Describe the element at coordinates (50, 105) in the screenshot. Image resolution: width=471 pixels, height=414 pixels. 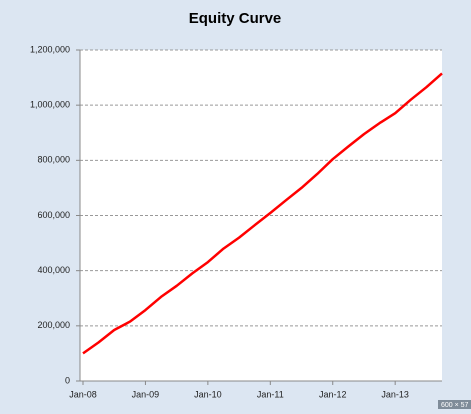
I see `y-tick-label: 1,000,000` at that location.